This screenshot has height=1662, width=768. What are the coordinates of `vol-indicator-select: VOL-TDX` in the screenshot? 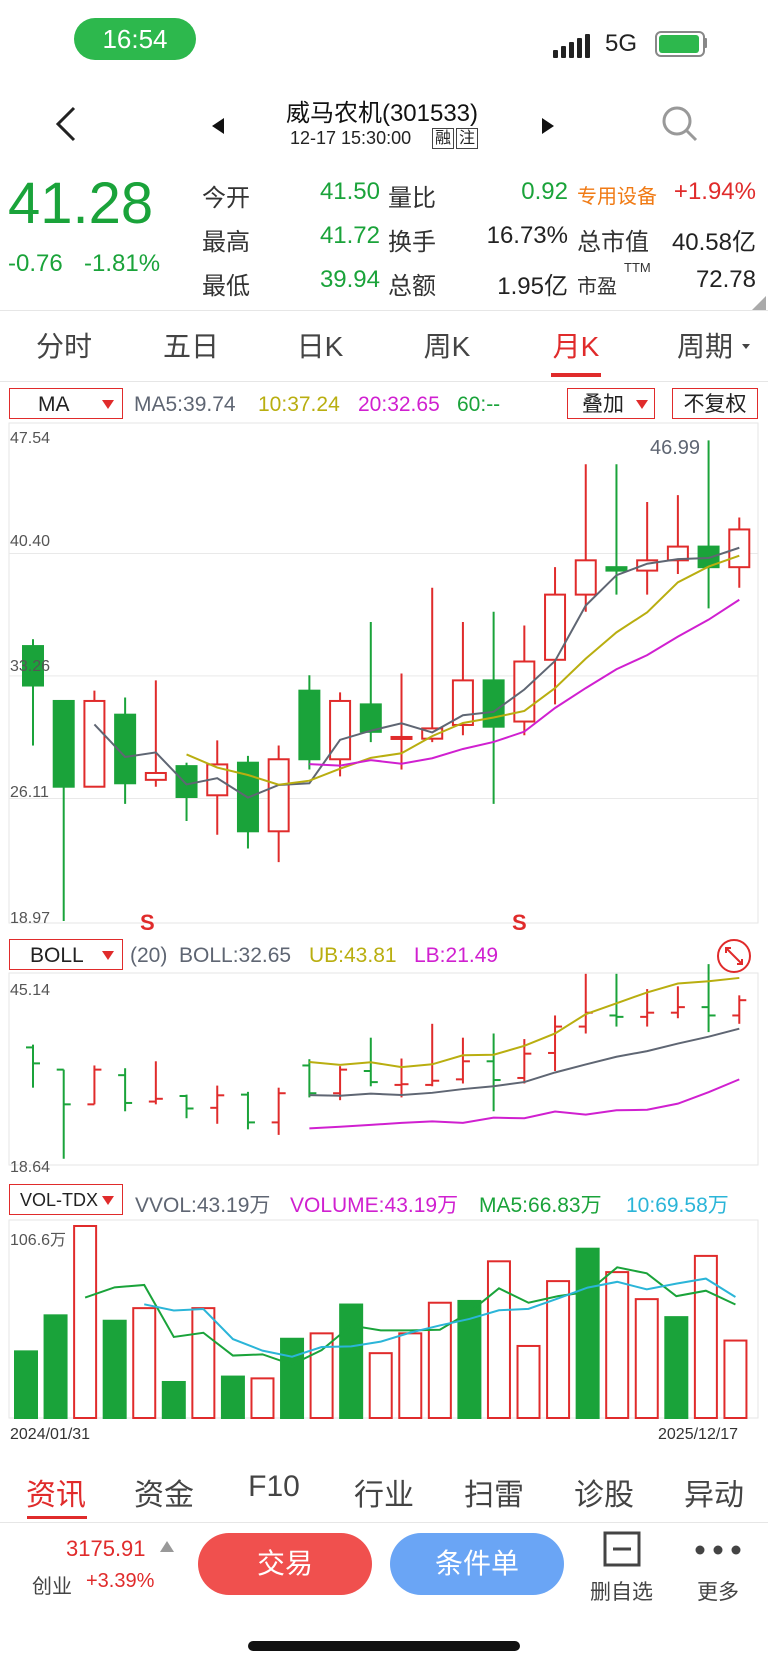 It's located at (66, 1199).